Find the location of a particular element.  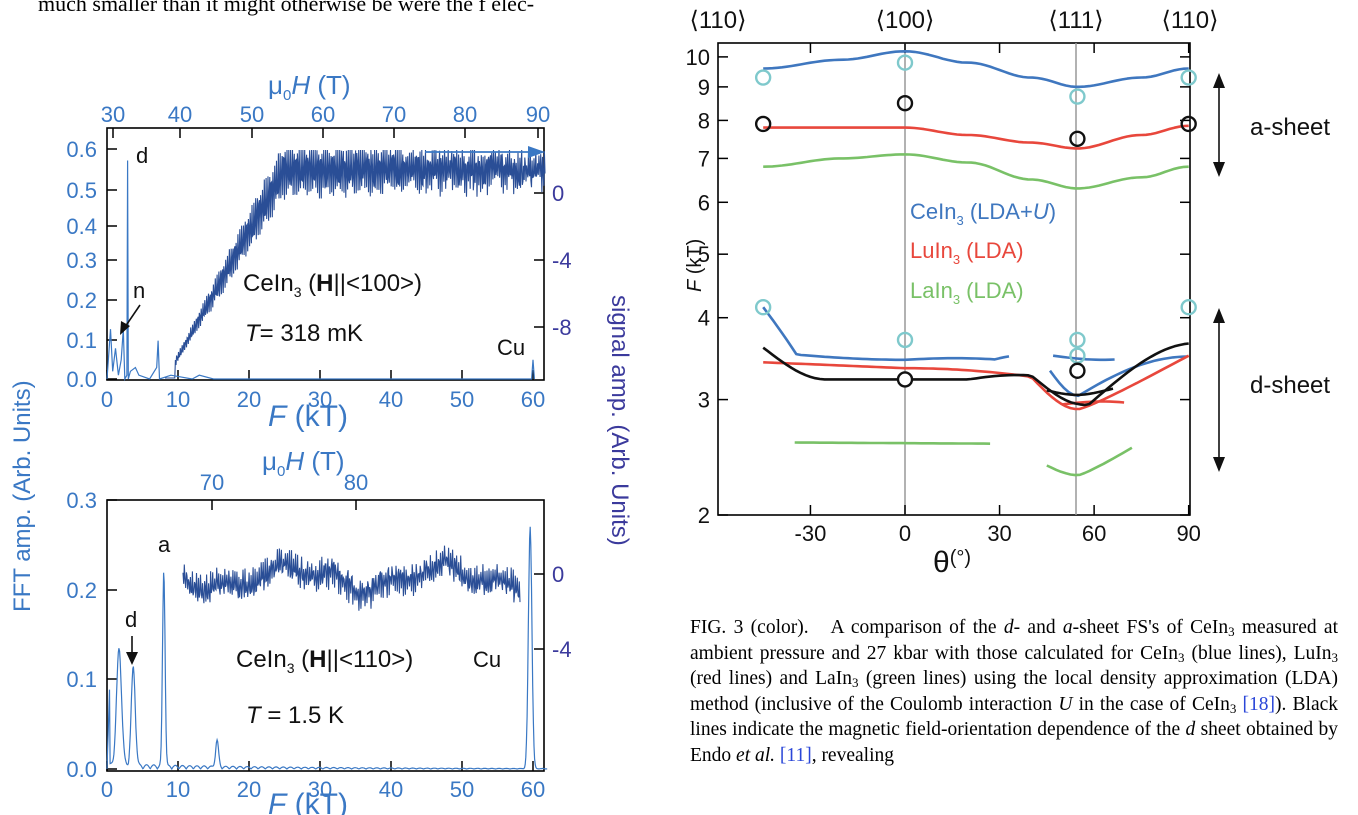

angle-tick-label: 60 is located at coordinates (1094, 533).